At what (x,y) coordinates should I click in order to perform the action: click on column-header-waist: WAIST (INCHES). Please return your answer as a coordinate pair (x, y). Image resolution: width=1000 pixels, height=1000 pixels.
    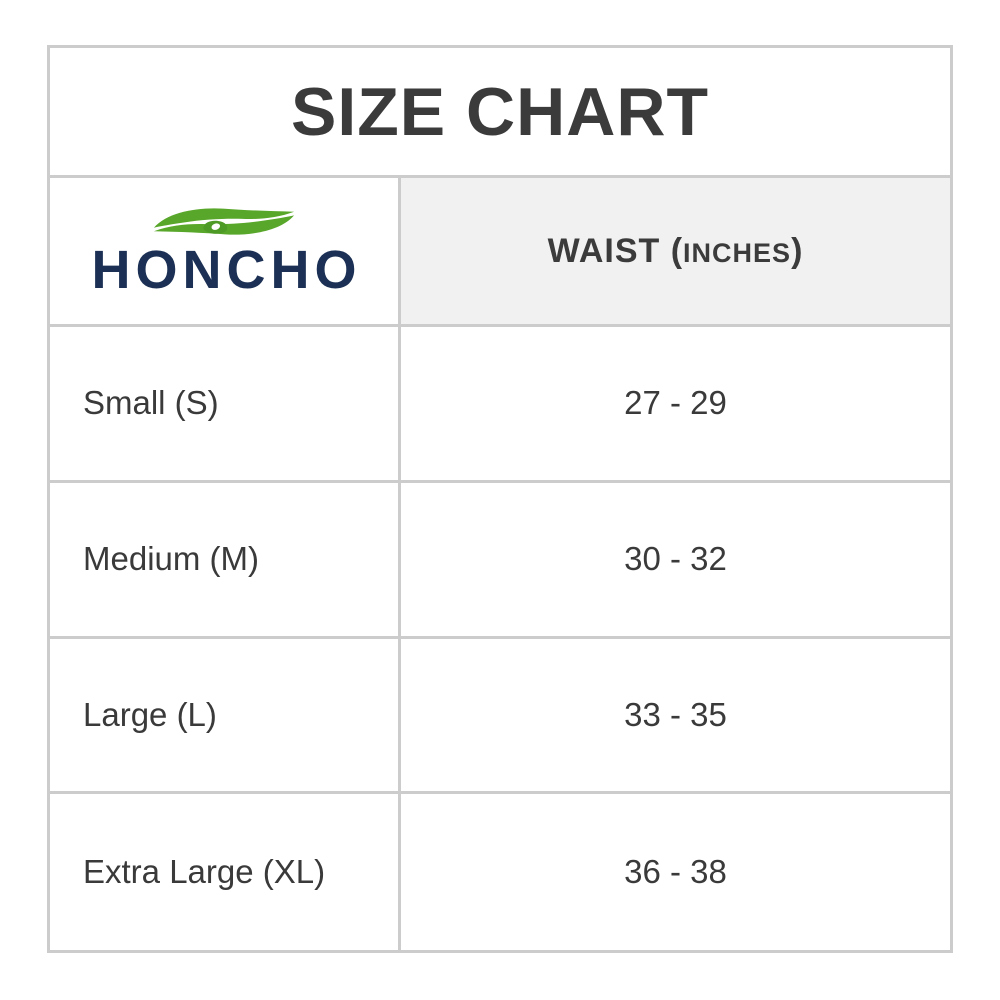
    Looking at the image, I should click on (675, 252).